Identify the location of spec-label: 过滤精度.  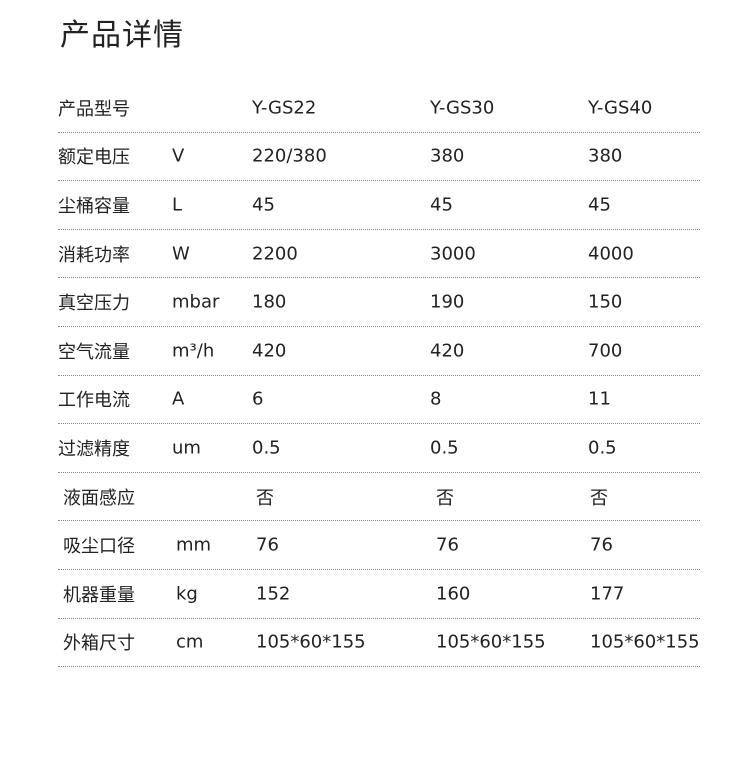
(94, 449).